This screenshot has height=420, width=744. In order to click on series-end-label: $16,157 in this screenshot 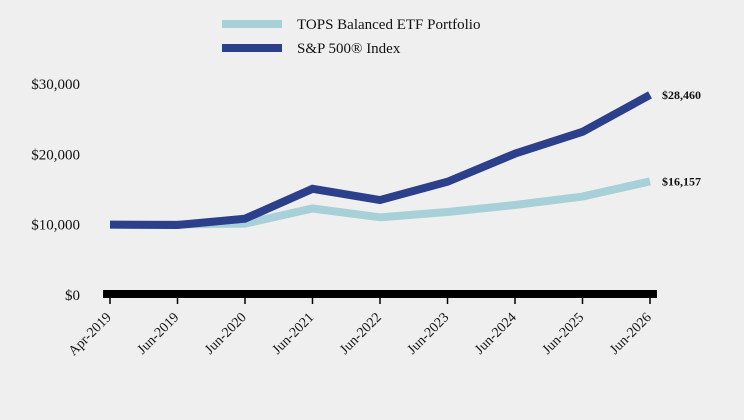, I will do `click(681, 181)`.